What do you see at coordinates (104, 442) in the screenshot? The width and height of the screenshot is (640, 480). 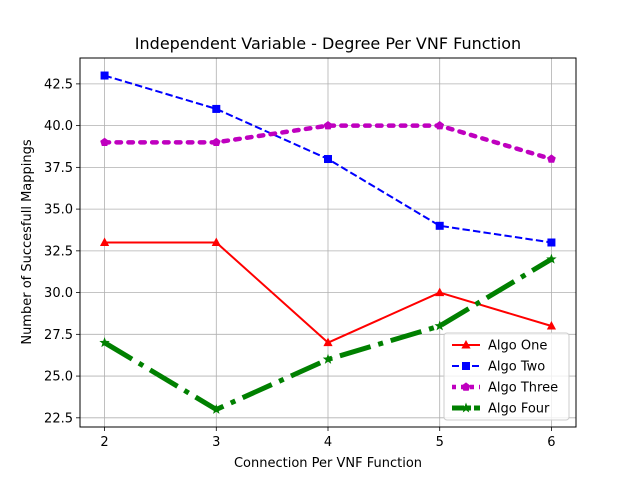 I see `x-tick-label: 2` at bounding box center [104, 442].